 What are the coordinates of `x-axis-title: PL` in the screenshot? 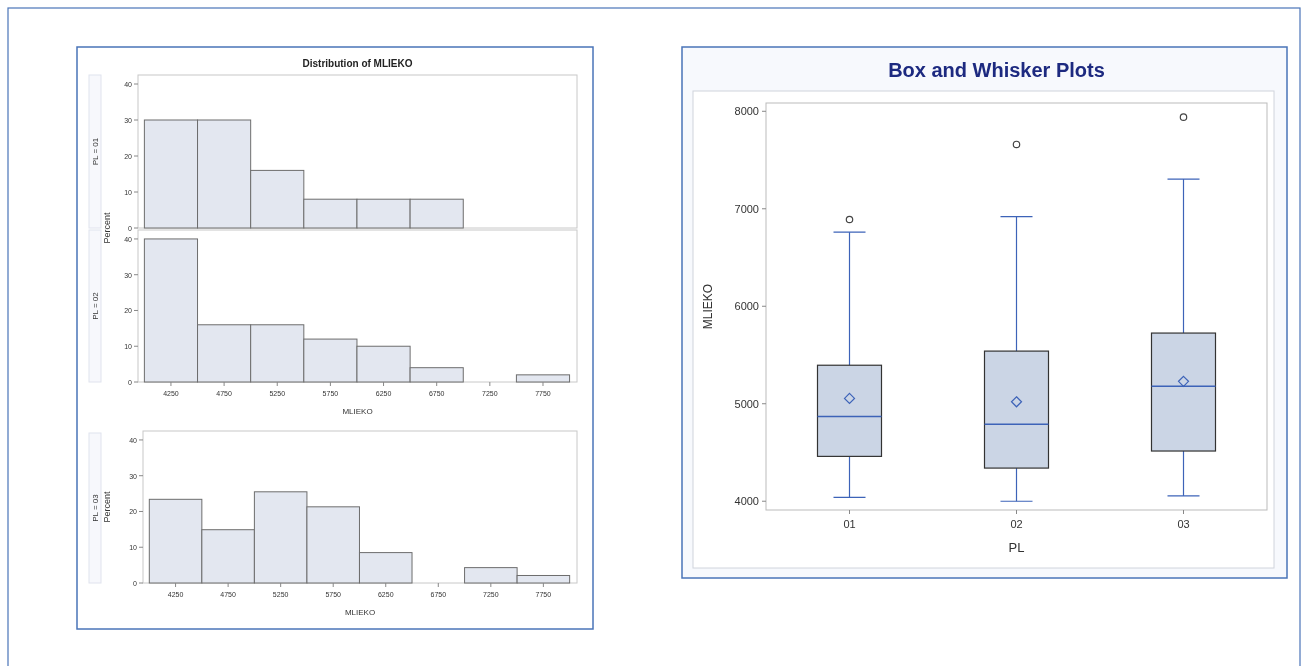 It's located at (1016, 547).